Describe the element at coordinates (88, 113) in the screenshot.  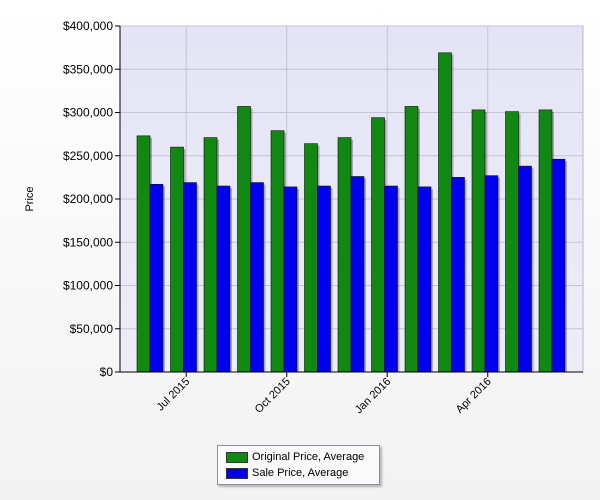
I see `y-tick-label: $300,000` at that location.